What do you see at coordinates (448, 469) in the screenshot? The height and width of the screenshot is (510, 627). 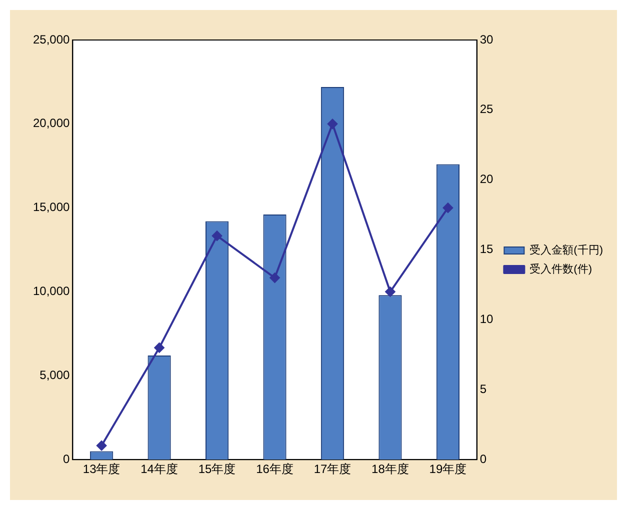 I see `x-tick-label: 19年度` at bounding box center [448, 469].